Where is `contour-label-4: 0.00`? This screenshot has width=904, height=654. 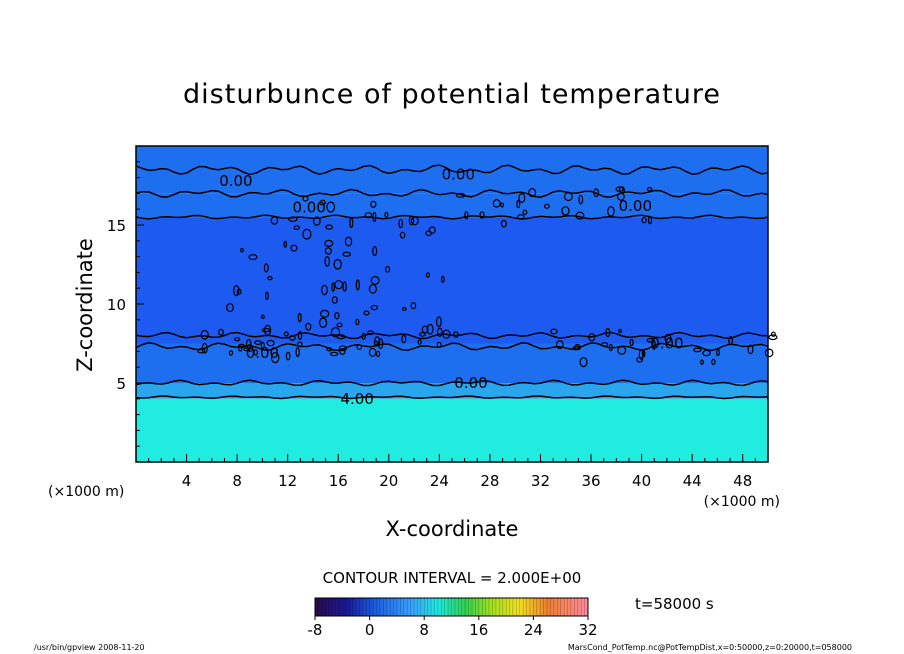 contour-label-4: 0.00 is located at coordinates (666, 344).